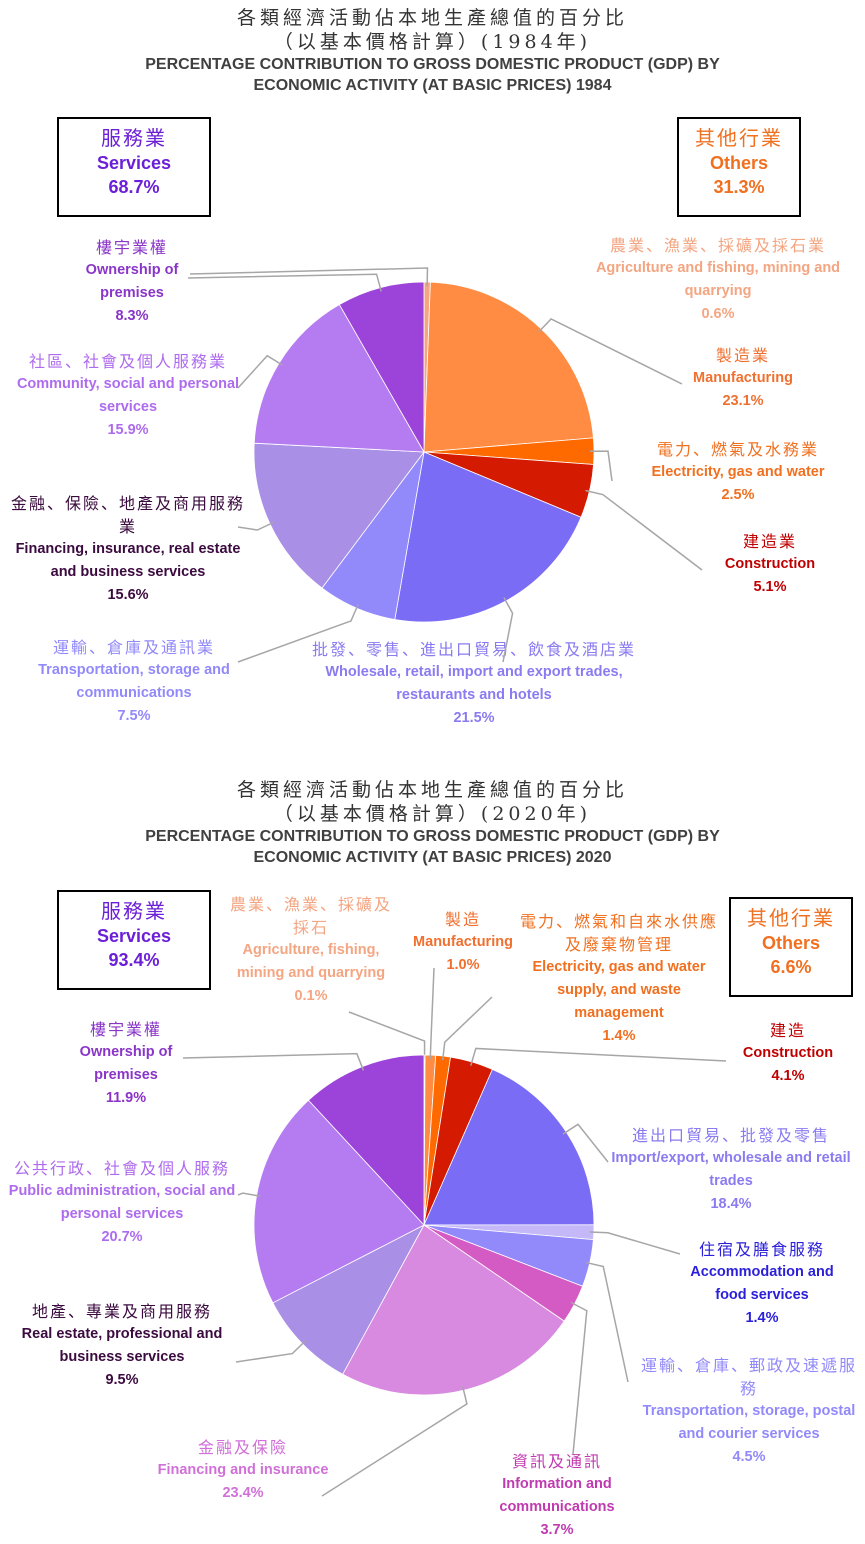  I want to click on chart1-label-manufacturing-pct: 23.1%, so click(743, 401).